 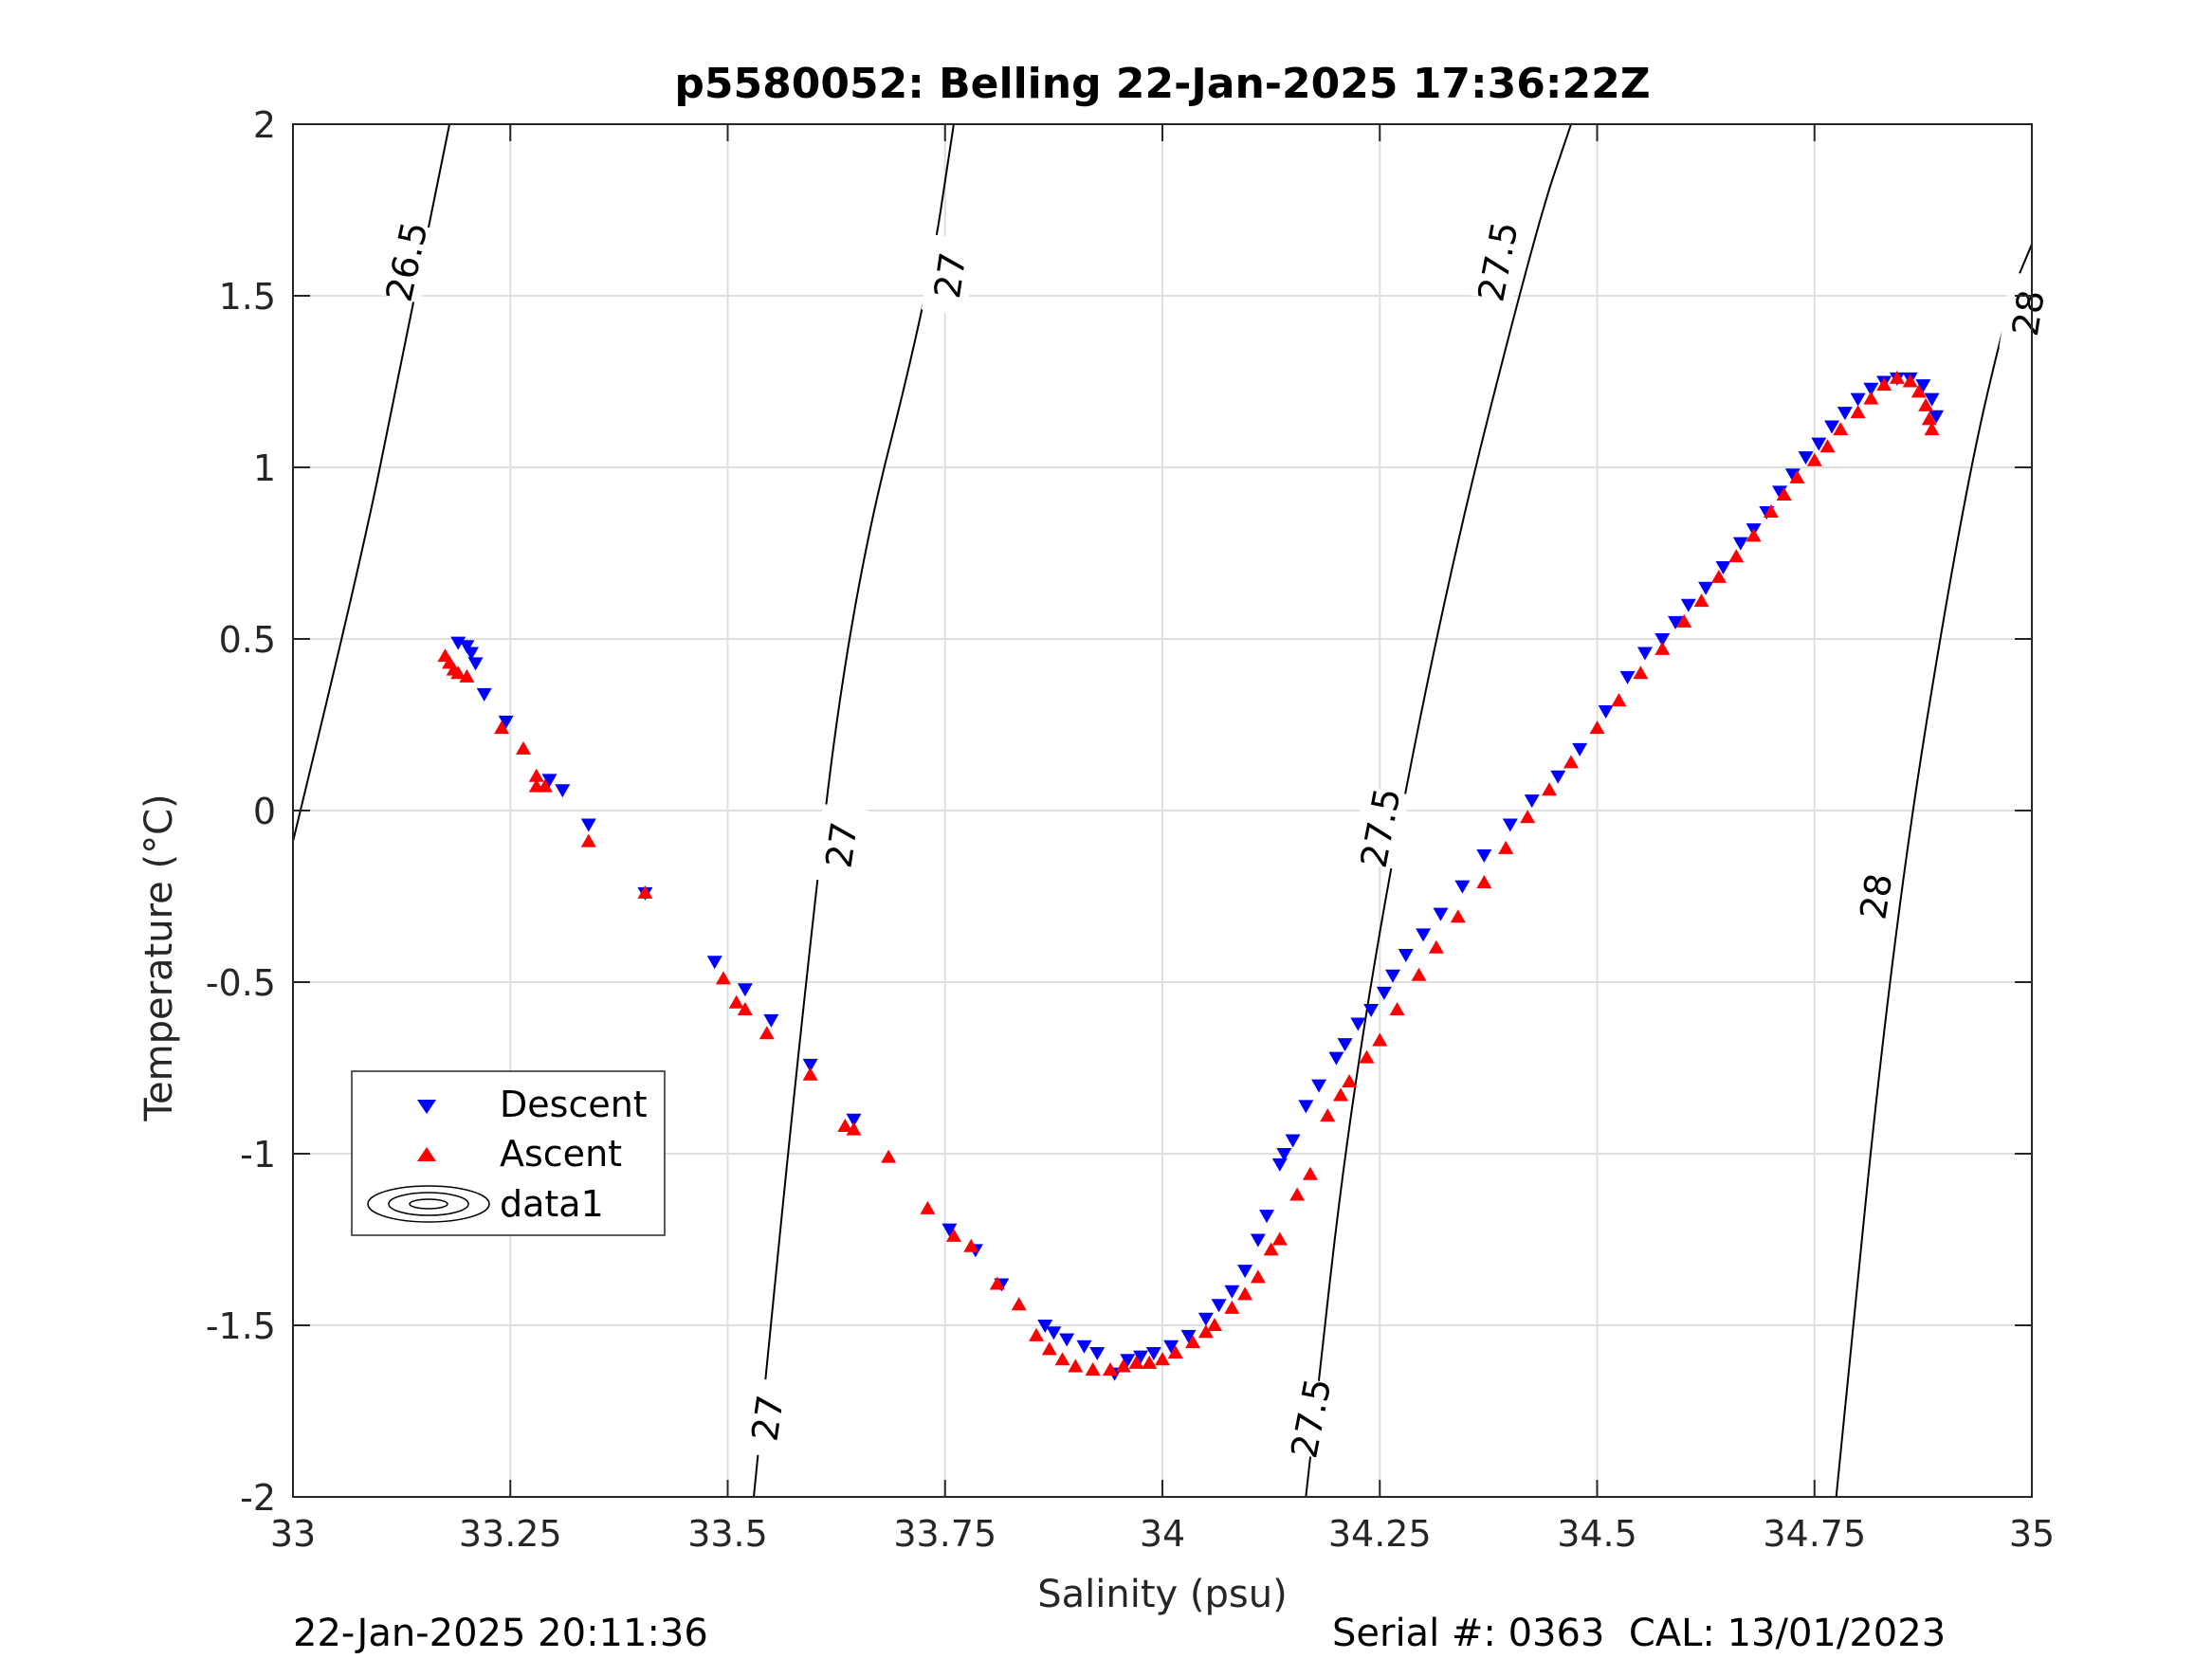 I want to click on y-tick-label: 0, so click(x=264, y=811).